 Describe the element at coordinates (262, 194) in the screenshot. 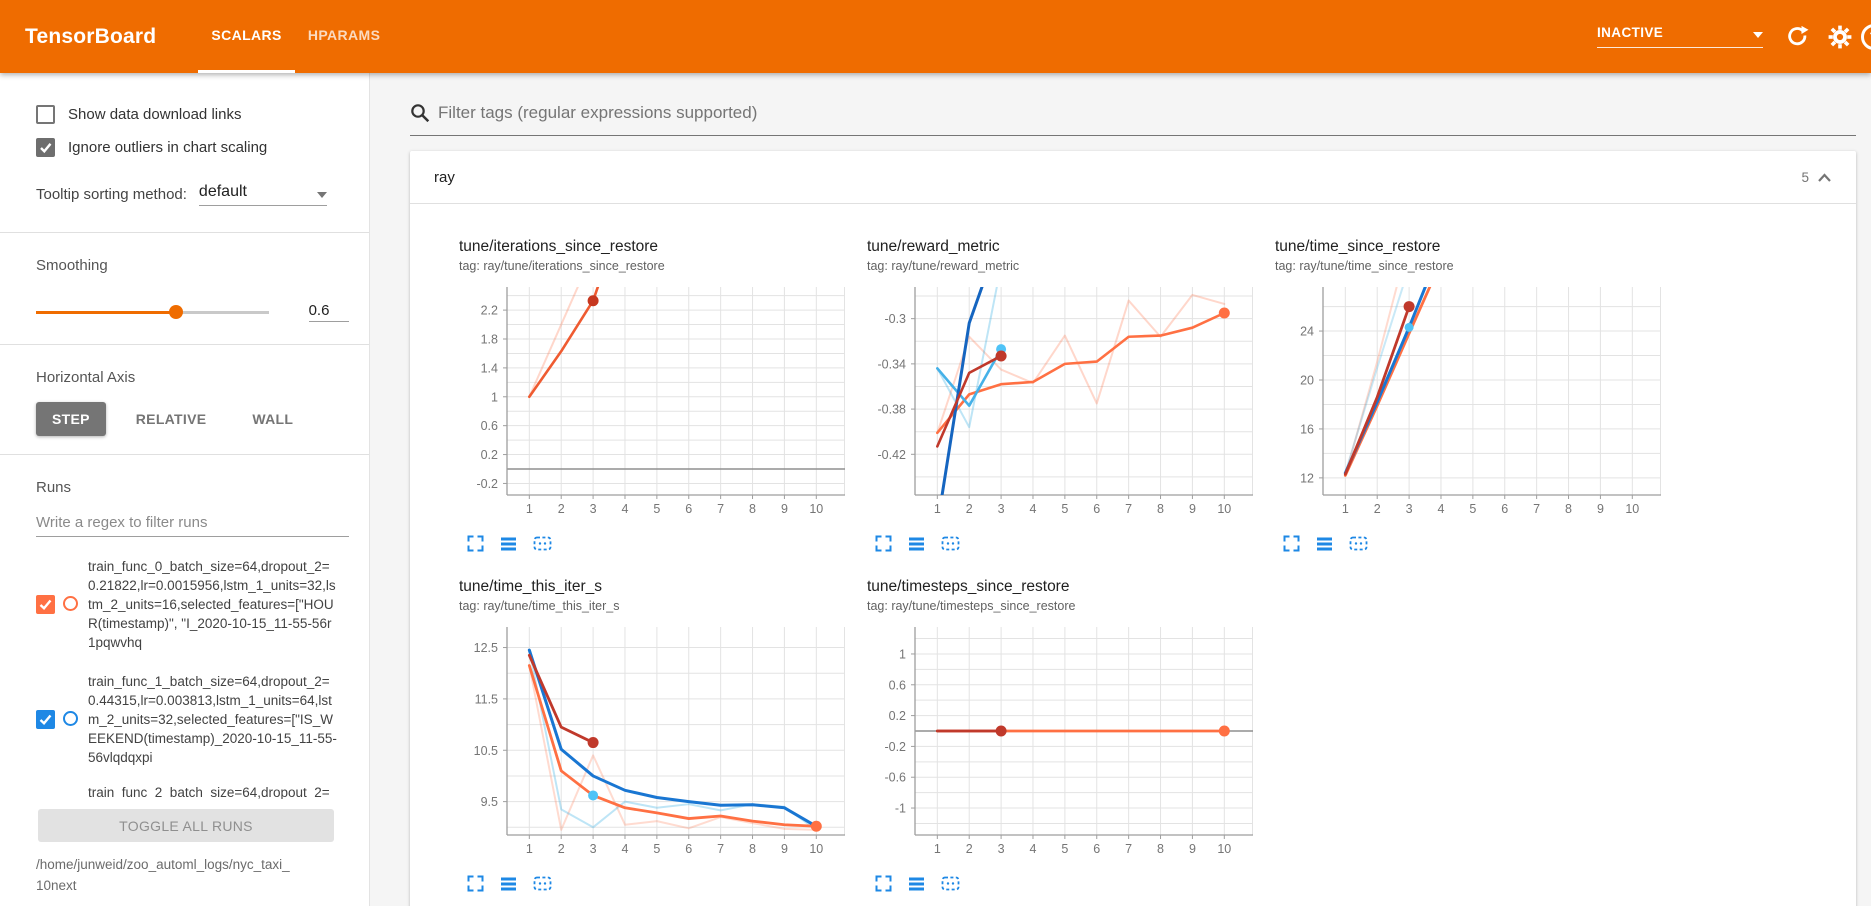

I see `tooltip-sorting-select: default` at that location.